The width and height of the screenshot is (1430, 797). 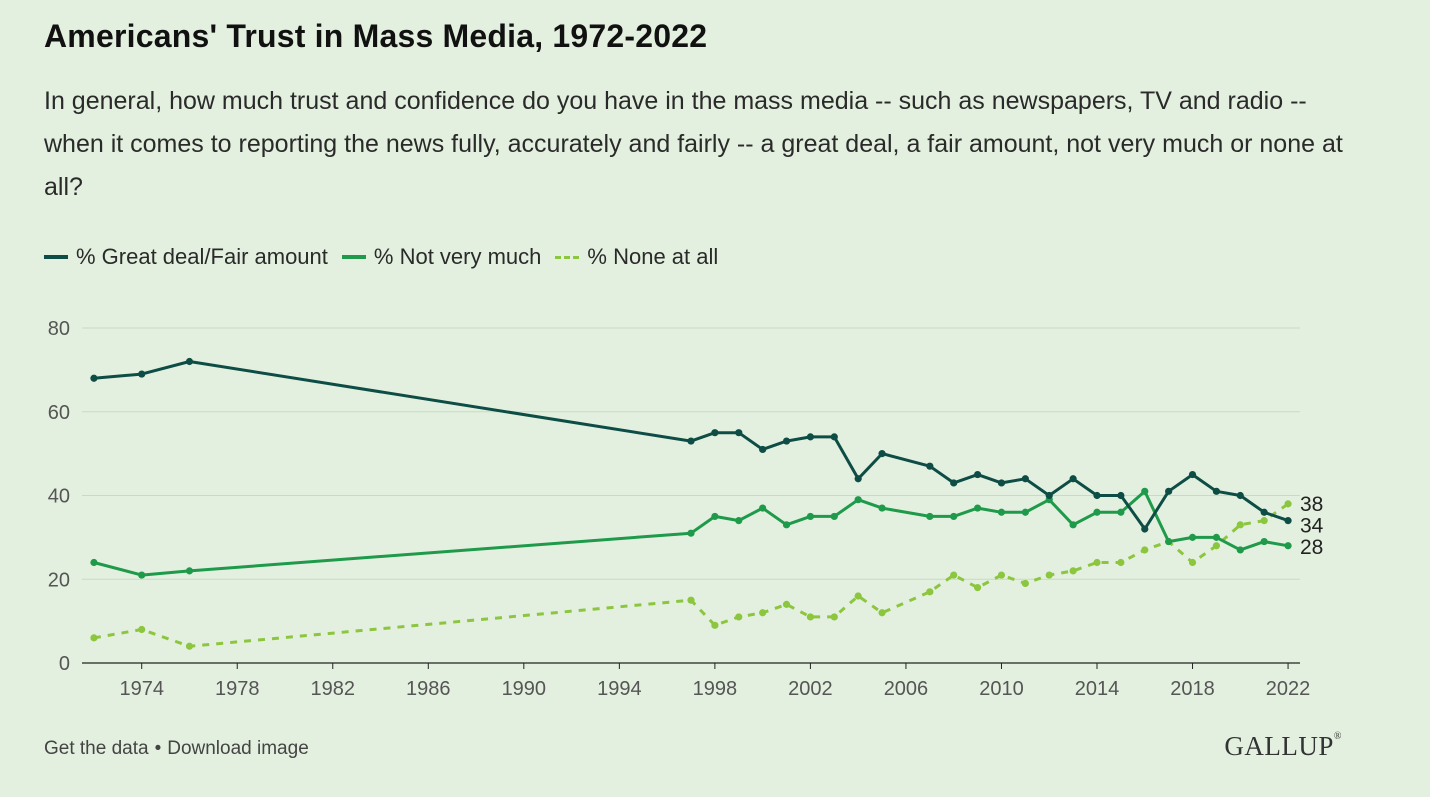 I want to click on data-point-s2-2010, so click(x=1001, y=575).